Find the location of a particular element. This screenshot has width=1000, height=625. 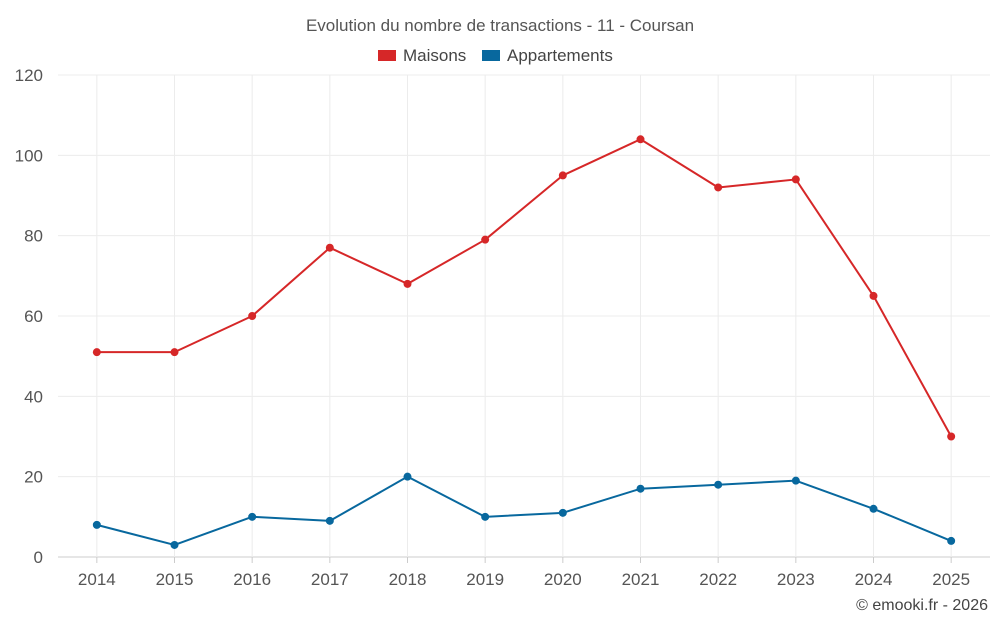

legend: Maisons Appartements is located at coordinates (495, 55).